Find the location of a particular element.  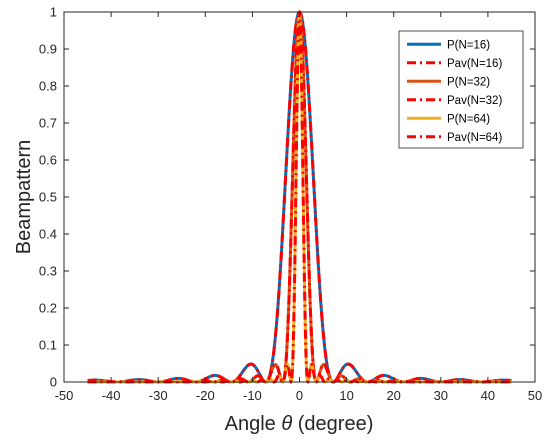

y-tick-label: 0.3 is located at coordinates (48, 271).